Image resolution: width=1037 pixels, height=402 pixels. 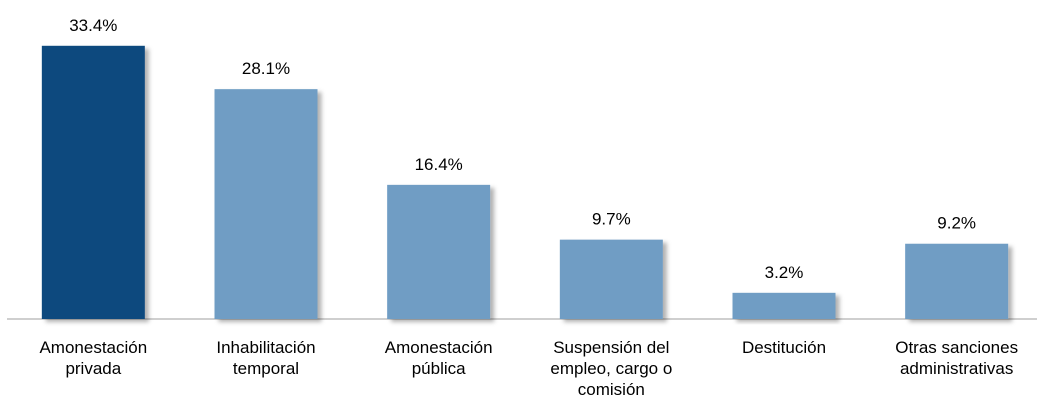 What do you see at coordinates (265, 347) in the screenshot?
I see `x-tick-label-line: Inhabilitación` at bounding box center [265, 347].